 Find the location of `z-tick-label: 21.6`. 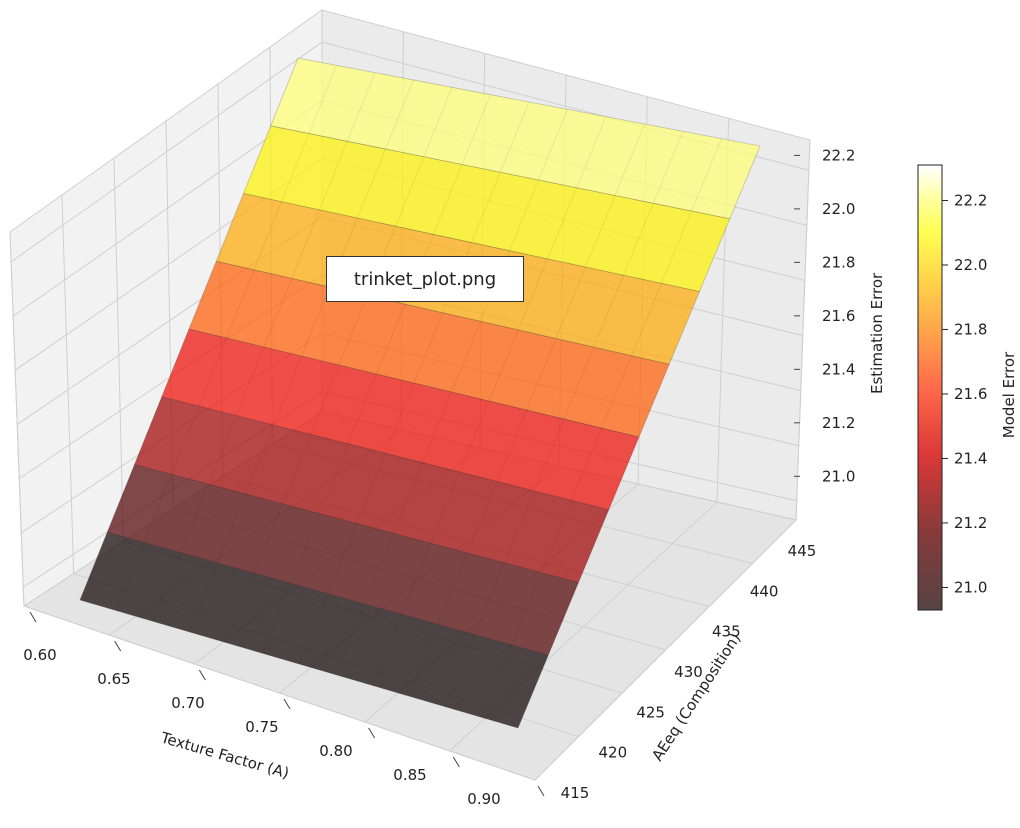

z-tick-label: 21.6 is located at coordinates (838, 316).